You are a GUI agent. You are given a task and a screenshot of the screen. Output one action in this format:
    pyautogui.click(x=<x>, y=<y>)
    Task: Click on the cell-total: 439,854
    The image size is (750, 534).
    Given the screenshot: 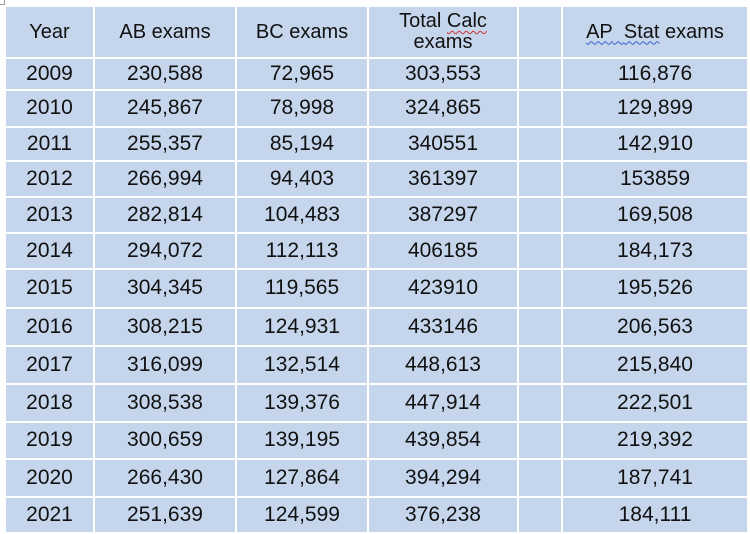 What is the action you would take?
    pyautogui.click(x=443, y=440)
    